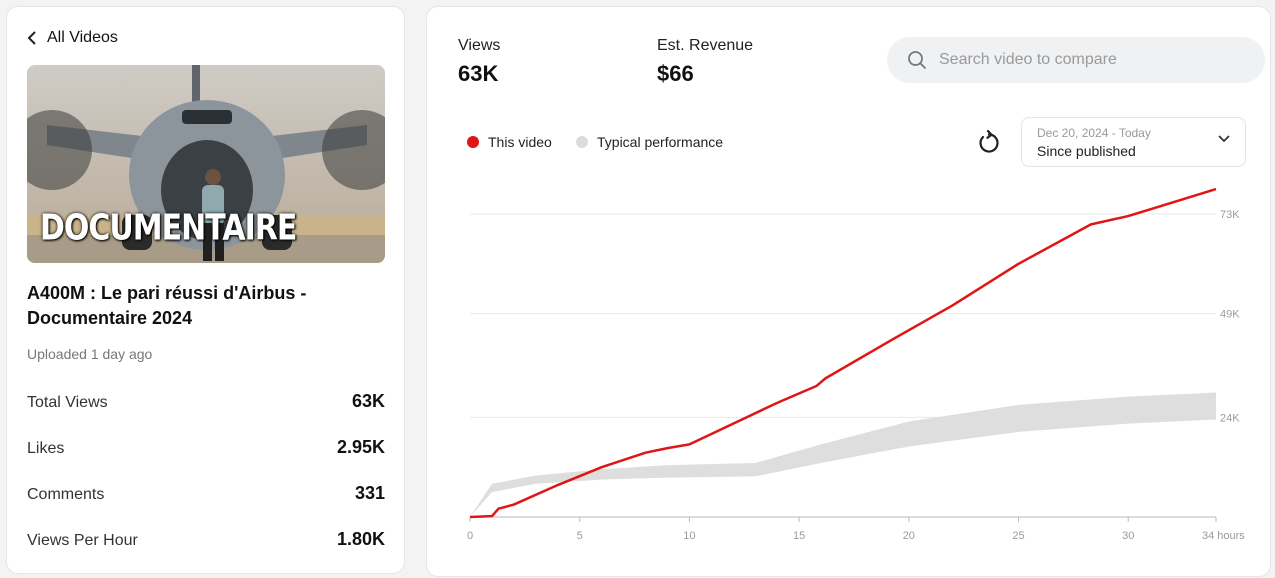 This screenshot has height=578, width=1275. What do you see at coordinates (368, 401) in the screenshot?
I see `stat-value: 63K` at bounding box center [368, 401].